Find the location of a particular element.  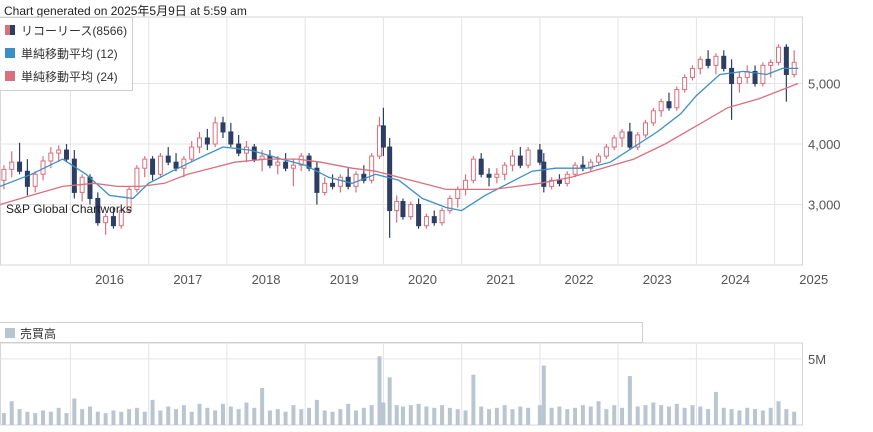

x-tick-label: 2023 is located at coordinates (657, 279).